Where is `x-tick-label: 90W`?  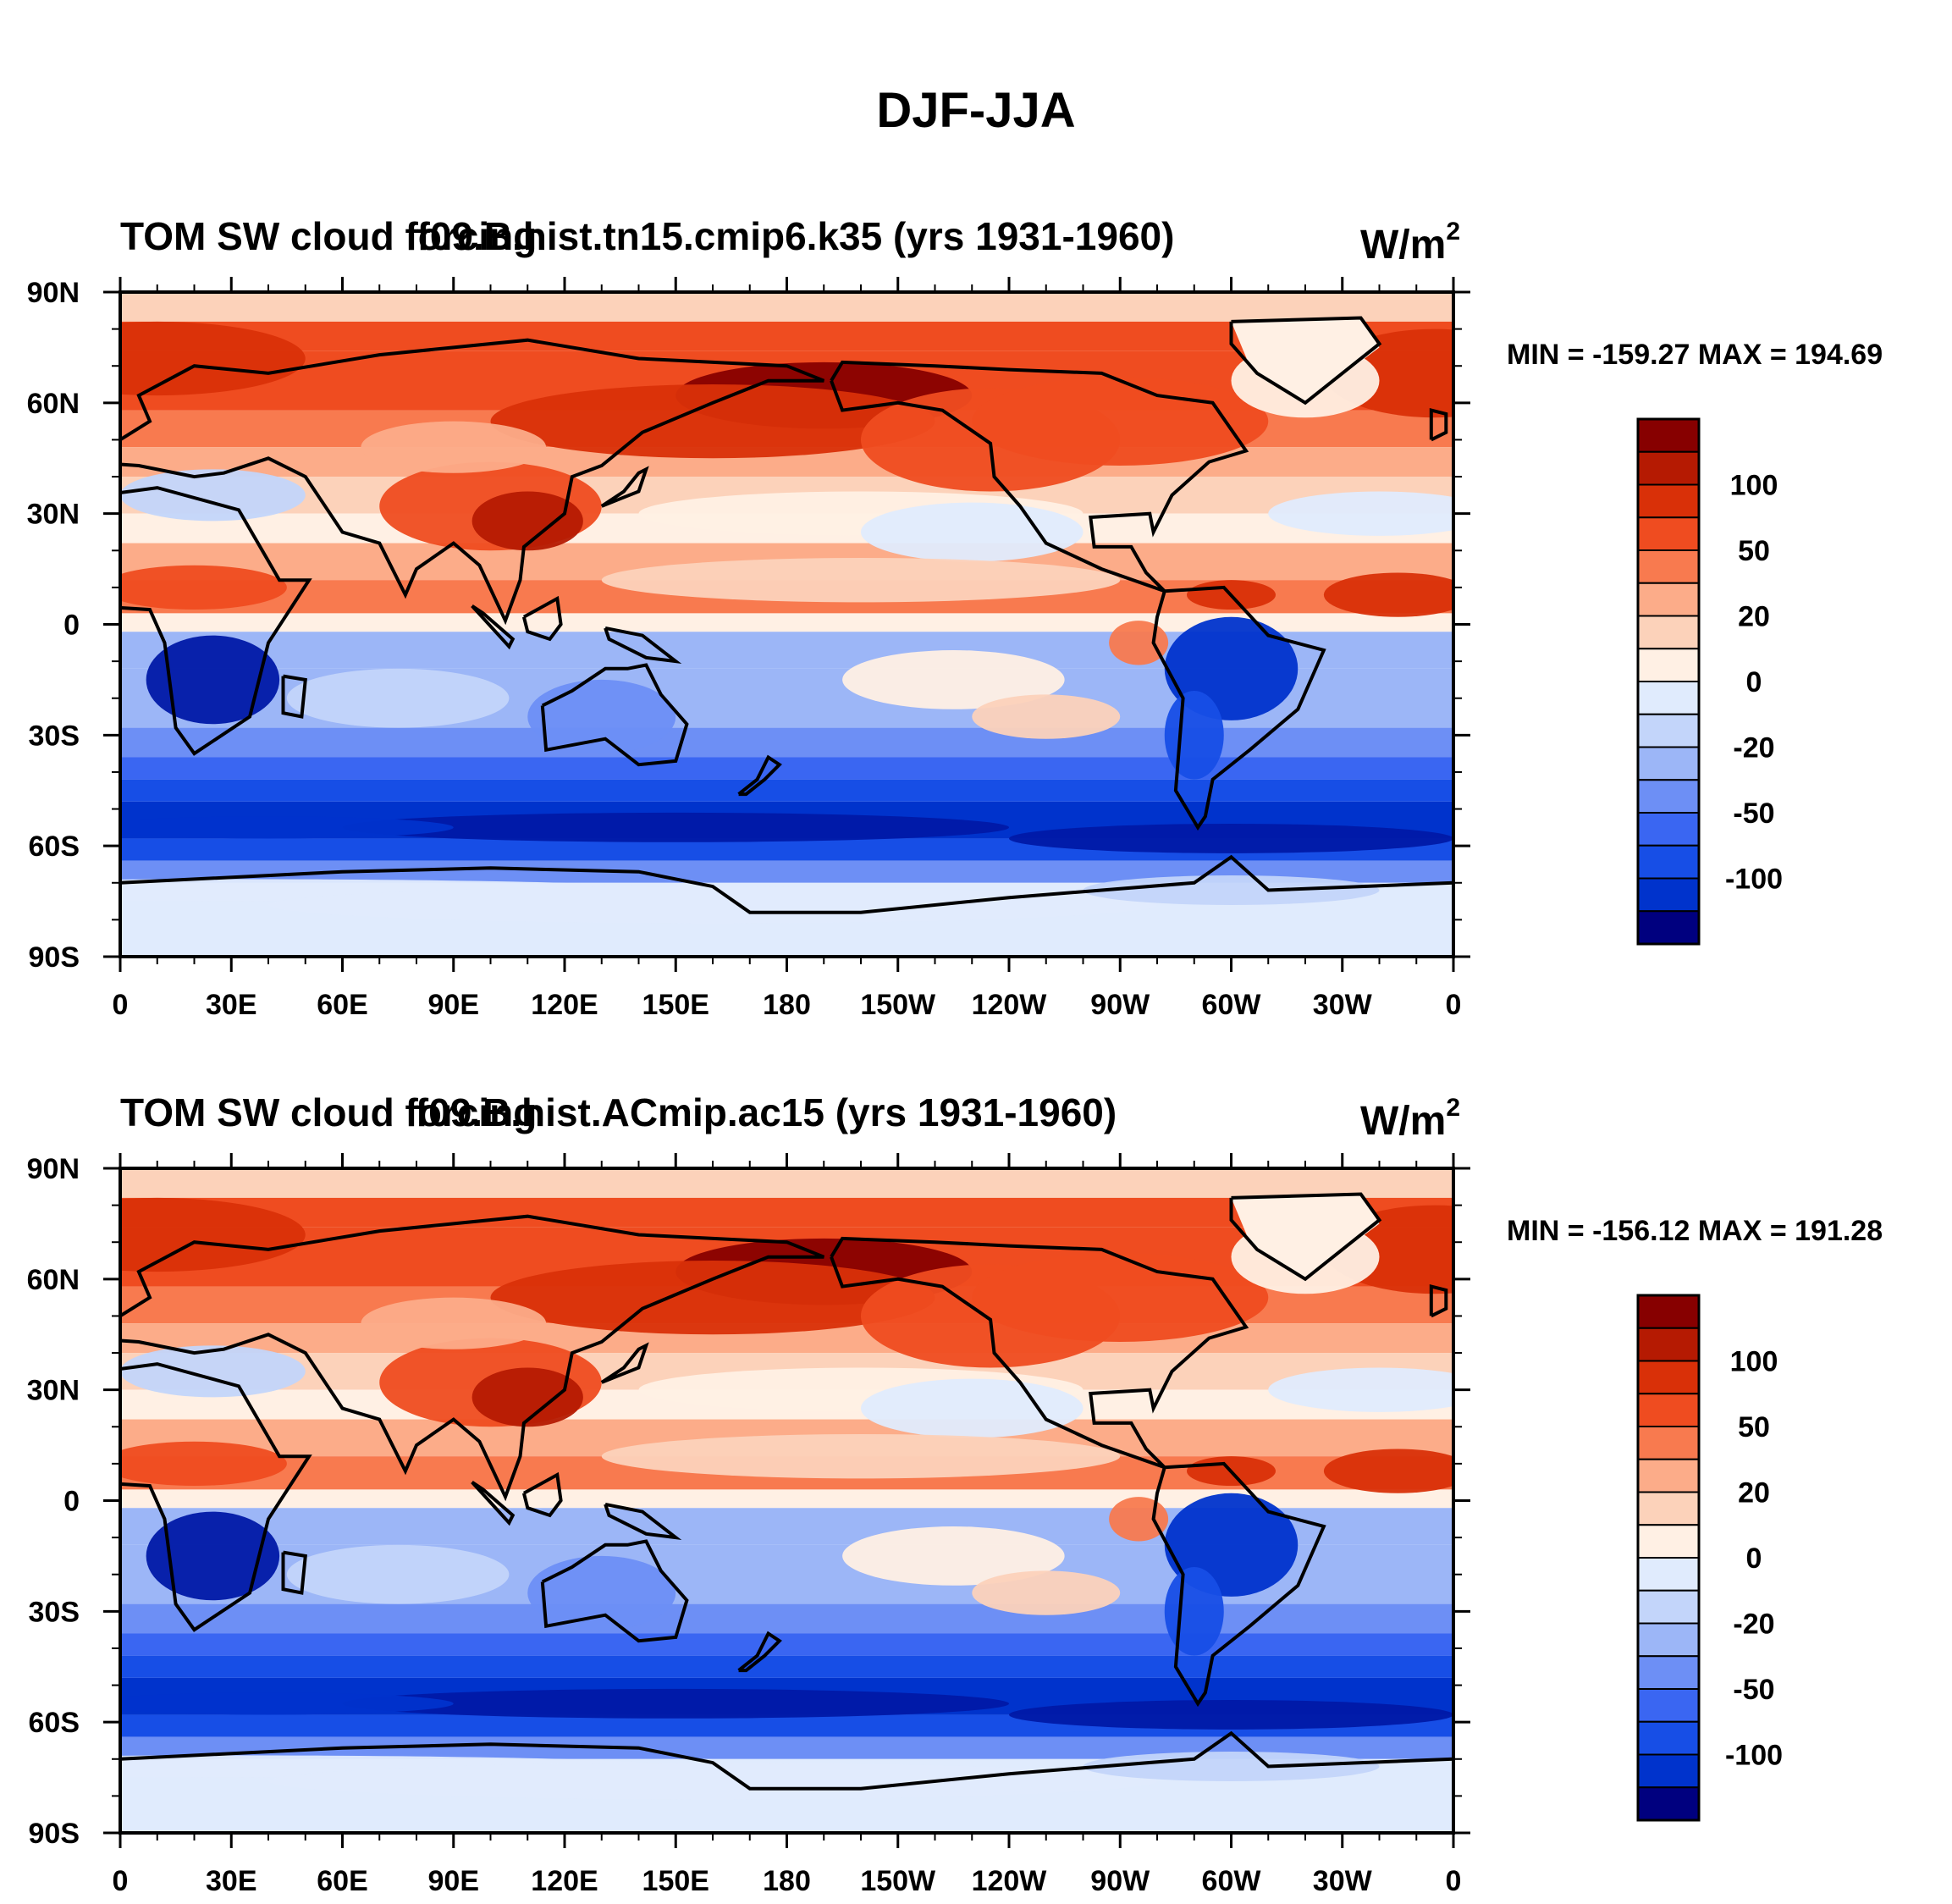
x-tick-label: 90W is located at coordinates (1120, 1881).